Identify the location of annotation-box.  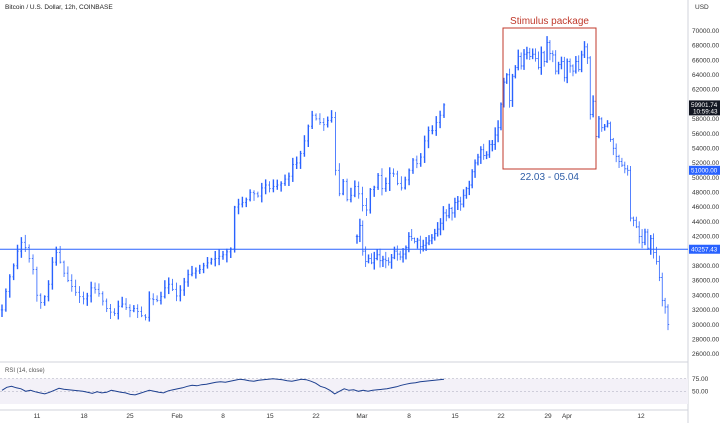
(549, 98).